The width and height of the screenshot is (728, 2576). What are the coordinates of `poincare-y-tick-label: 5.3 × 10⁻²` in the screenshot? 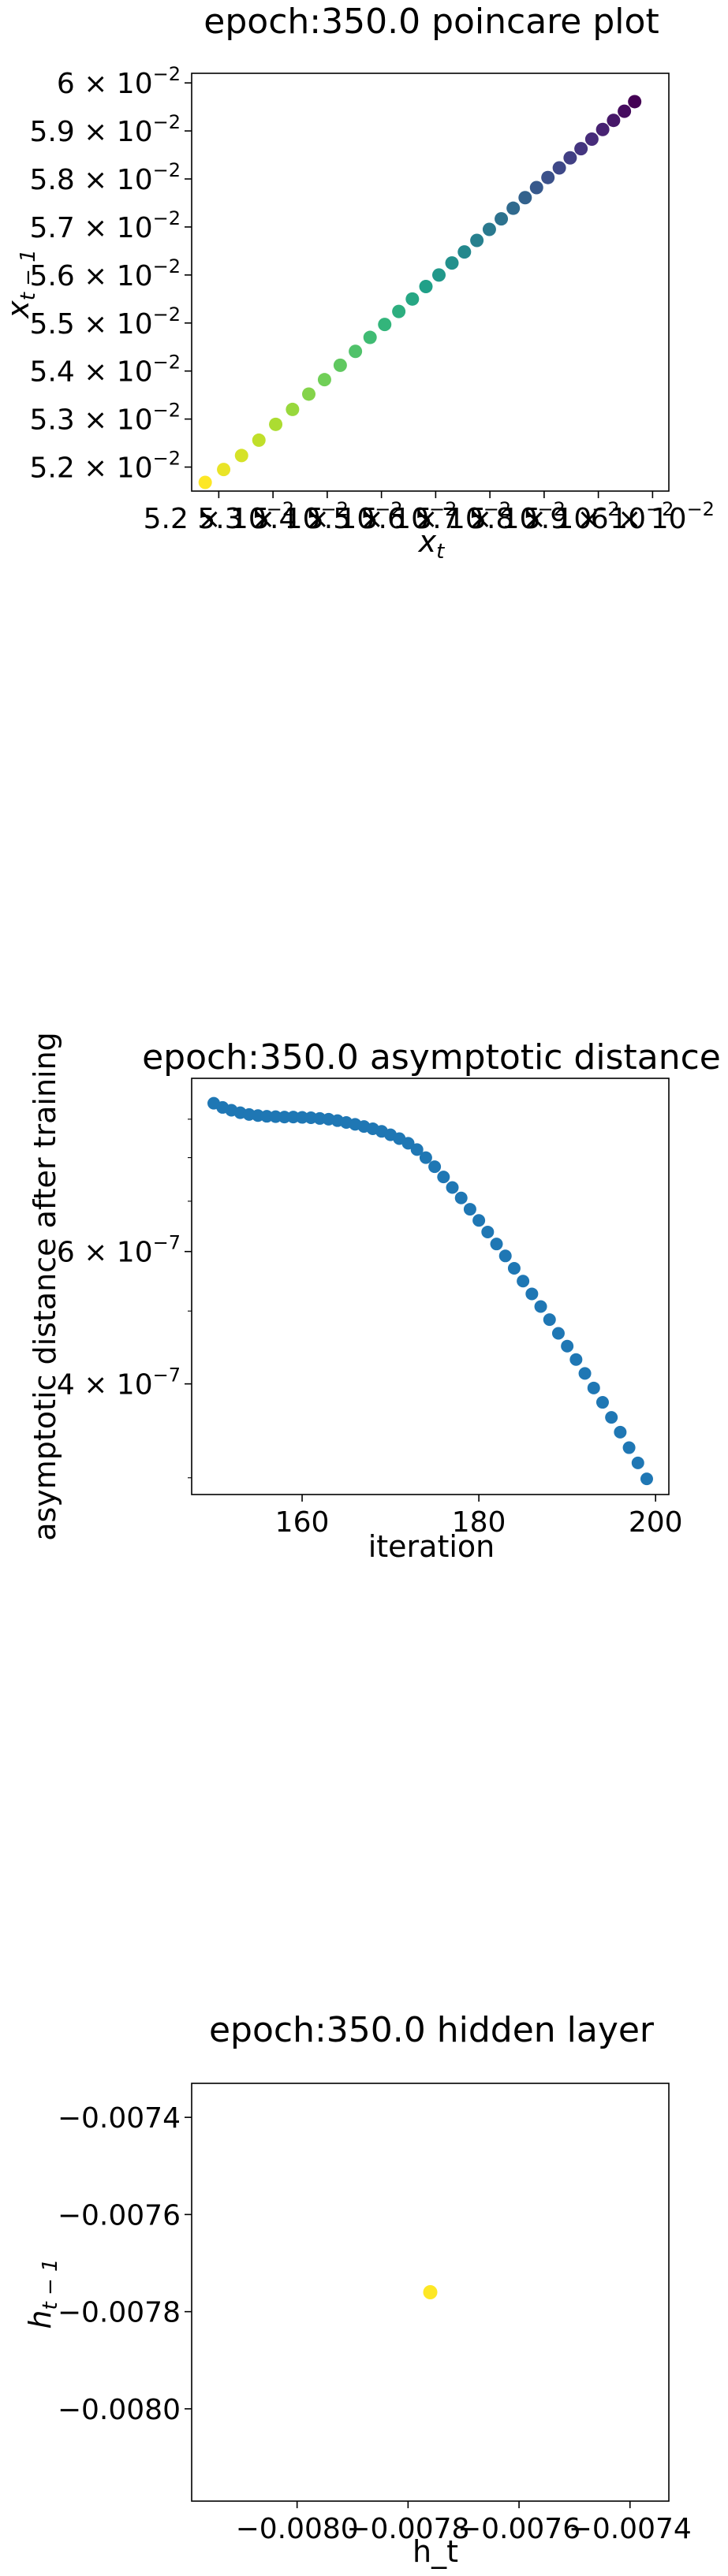 It's located at (105, 418).